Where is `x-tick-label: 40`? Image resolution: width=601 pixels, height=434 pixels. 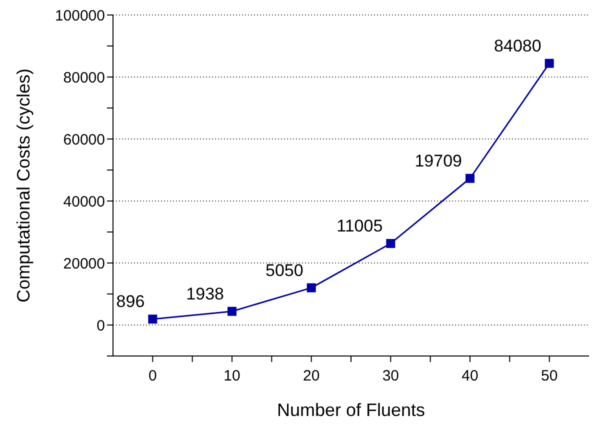 x-tick-label: 40 is located at coordinates (470, 376).